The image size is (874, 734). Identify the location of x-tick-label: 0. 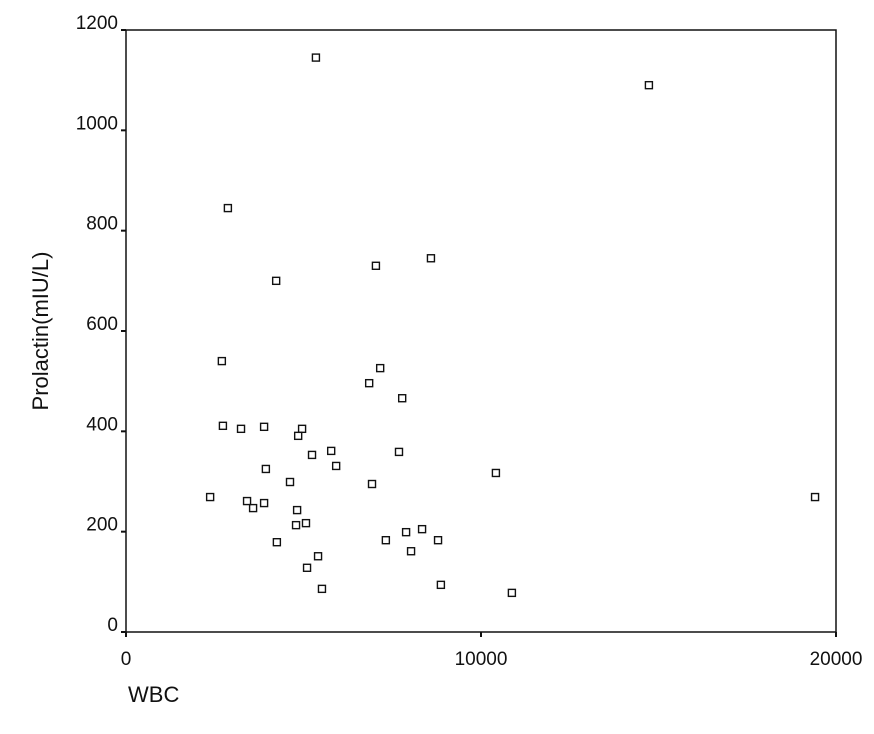
(126, 659).